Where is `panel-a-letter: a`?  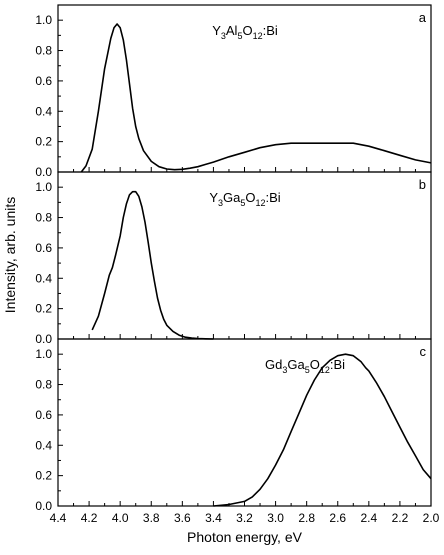 panel-a-letter: a is located at coordinates (423, 17).